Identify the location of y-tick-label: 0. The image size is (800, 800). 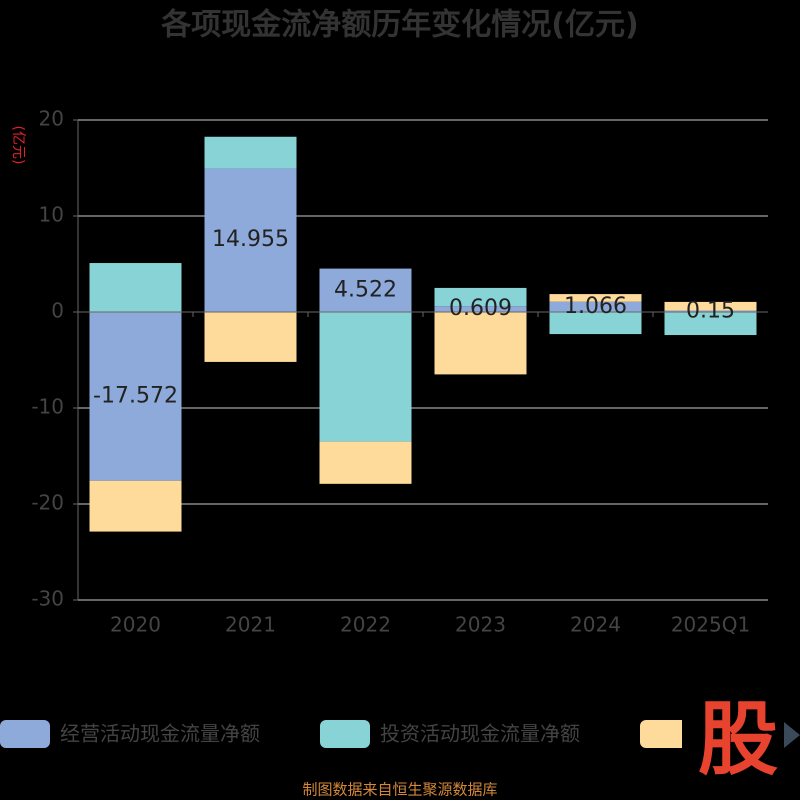
(57, 311).